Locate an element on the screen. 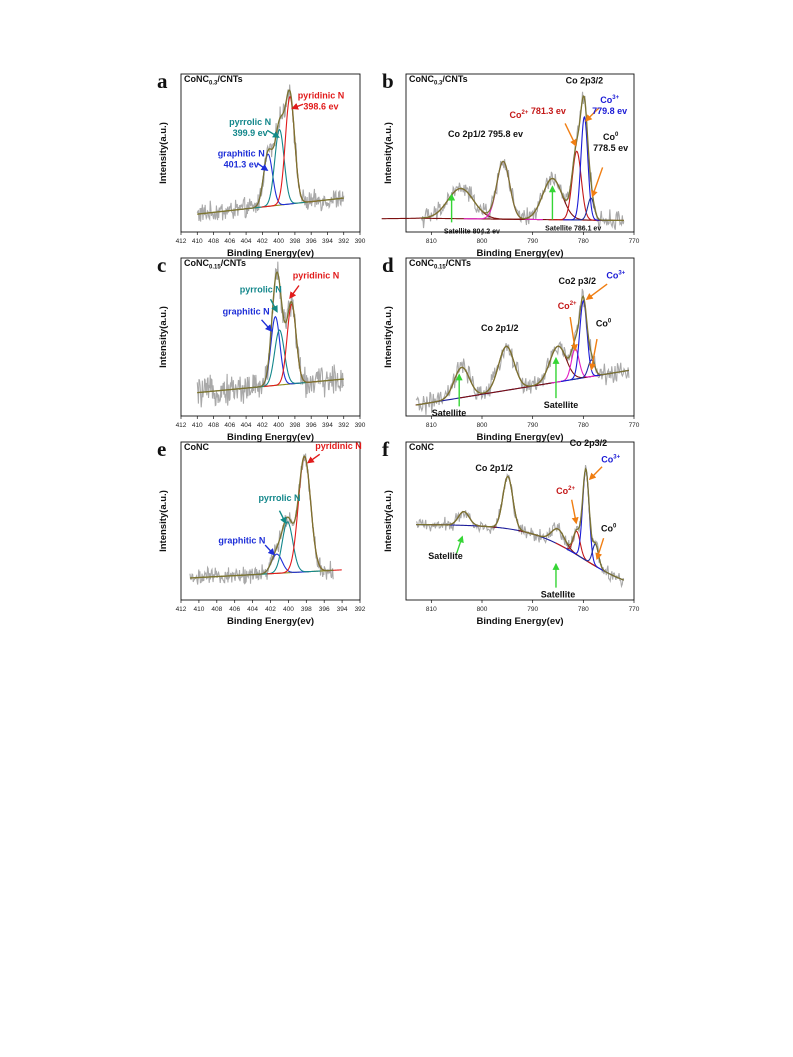 This screenshot has height=1057, width=793. peak-annotation: Co 2p3/2 is located at coordinates (585, 81).